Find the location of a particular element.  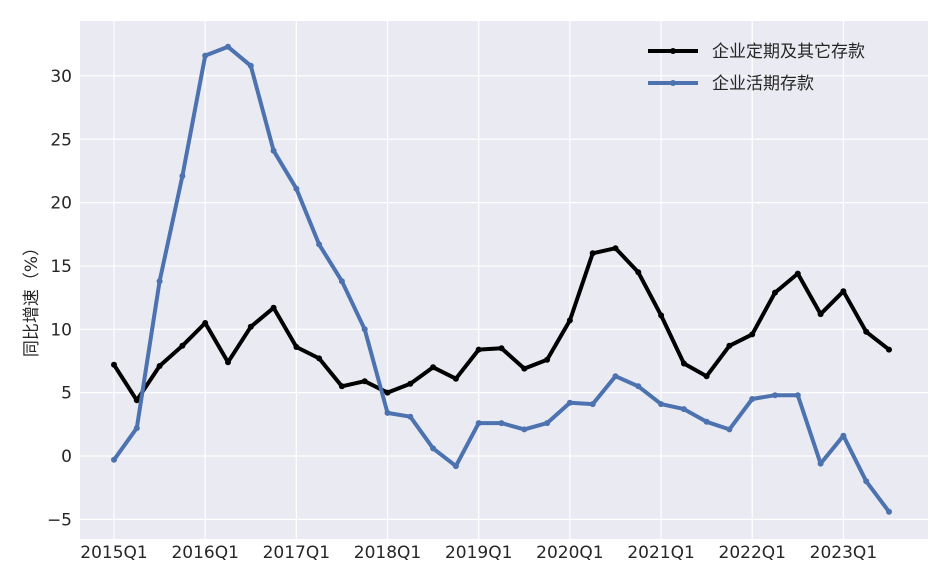

y-tick-label: 30 is located at coordinates (61, 77).